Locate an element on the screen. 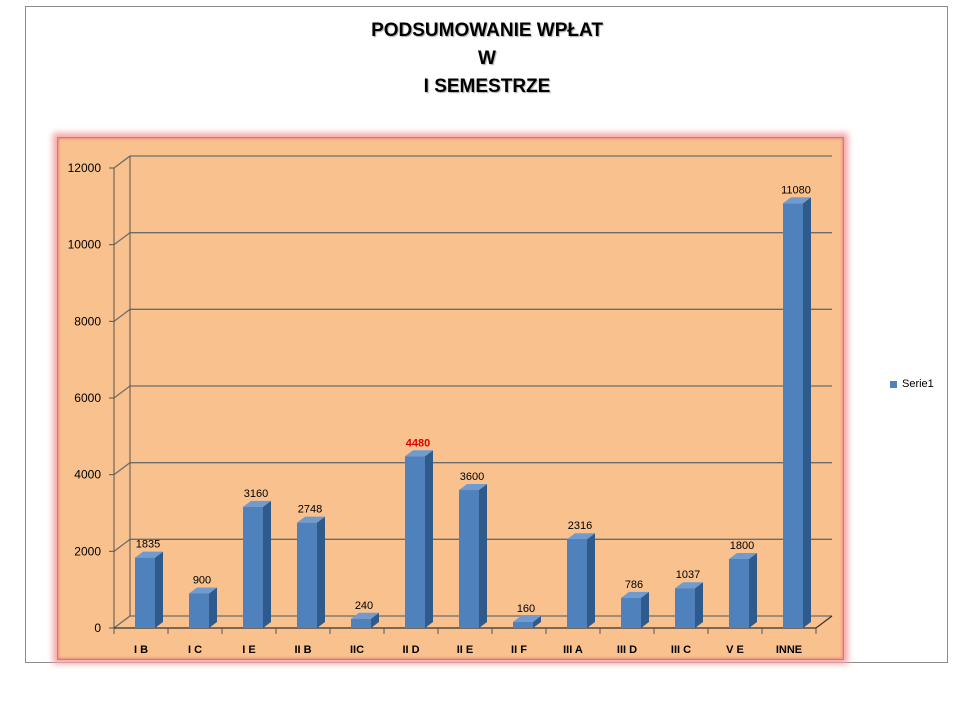  x-tick-label: I E is located at coordinates (248, 650).